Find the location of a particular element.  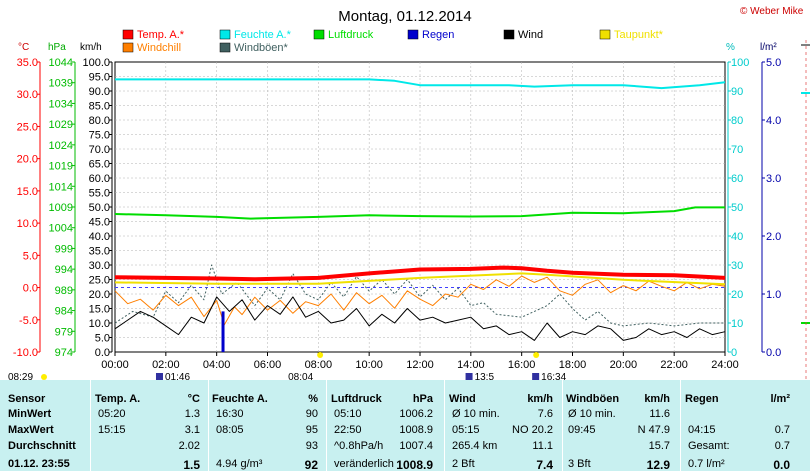

time-markers: 08:29 01:46 08:04 13:5 16:34 is located at coordinates (287, 366).